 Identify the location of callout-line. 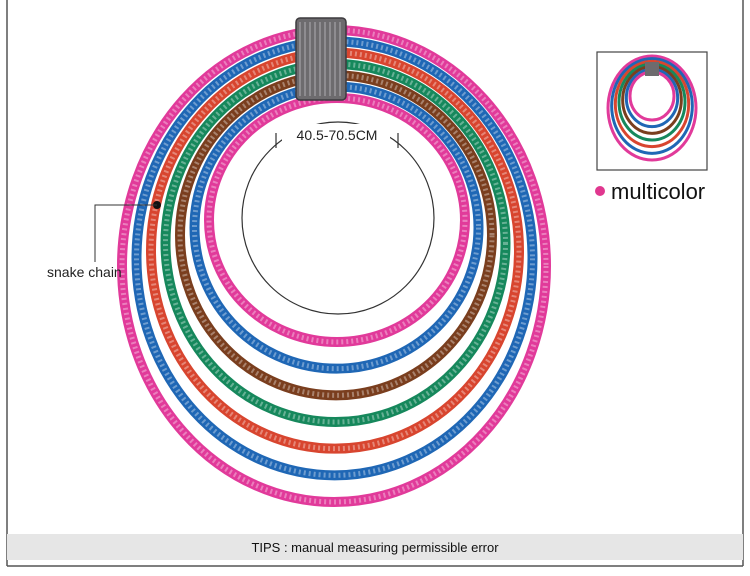
(125, 233).